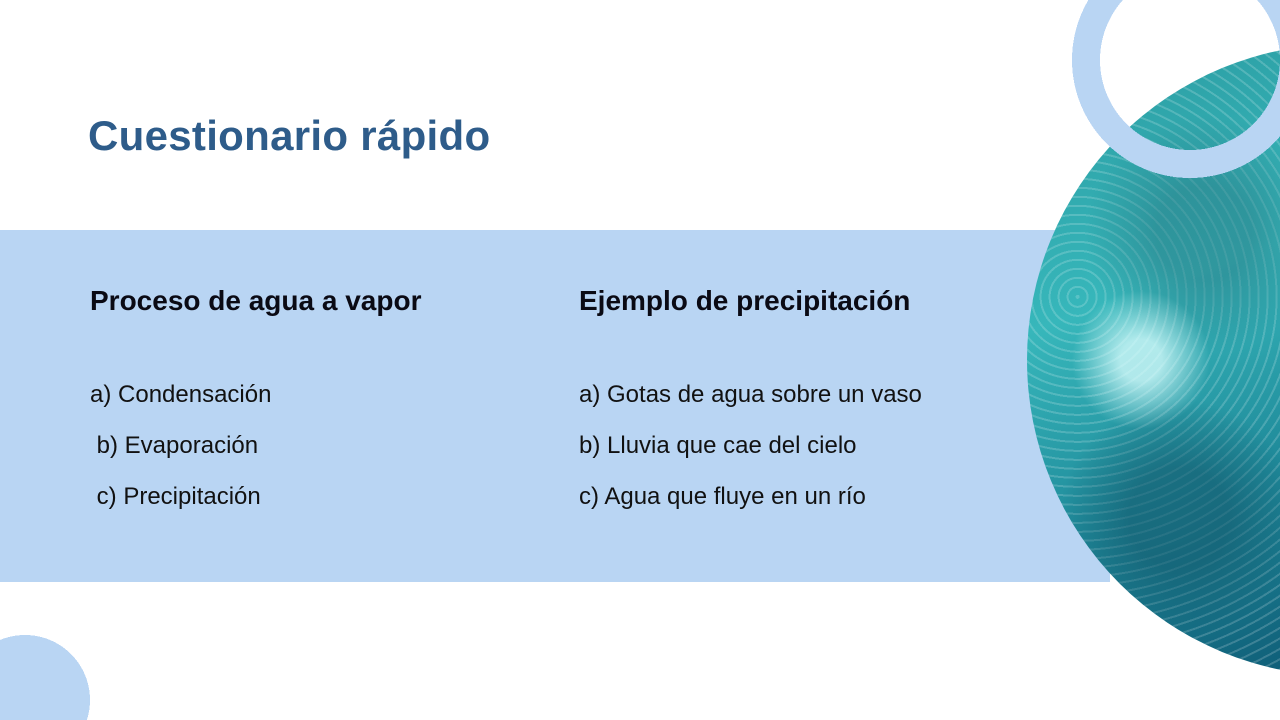 The width and height of the screenshot is (1280, 720). What do you see at coordinates (722, 496) in the screenshot?
I see `option-c: c) Agua que fluye en un río` at bounding box center [722, 496].